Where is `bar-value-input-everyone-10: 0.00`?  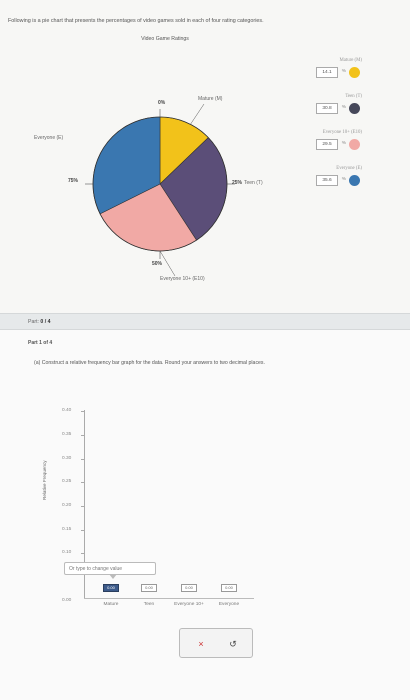 bar-value-input-everyone-10: 0.00 is located at coordinates (189, 588).